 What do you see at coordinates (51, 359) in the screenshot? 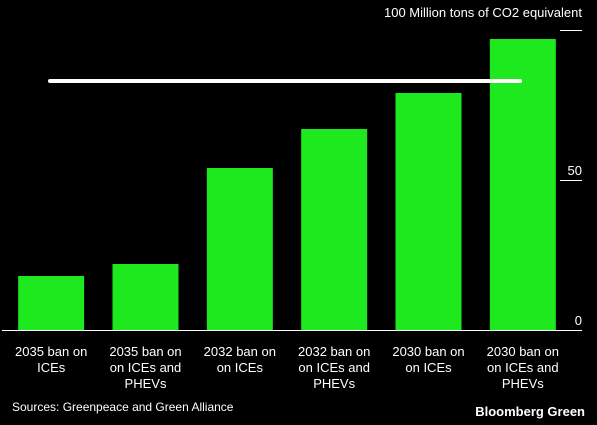
I see `category-label: 2035 ban on ICEs` at bounding box center [51, 359].